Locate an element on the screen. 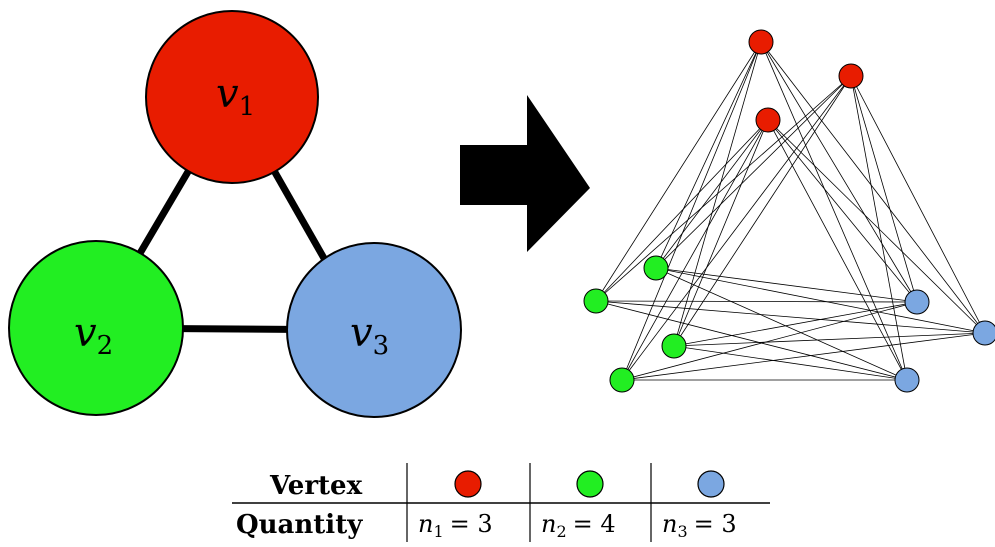 The image size is (995, 547). table-header-vertex: Vertex is located at coordinates (316, 486).